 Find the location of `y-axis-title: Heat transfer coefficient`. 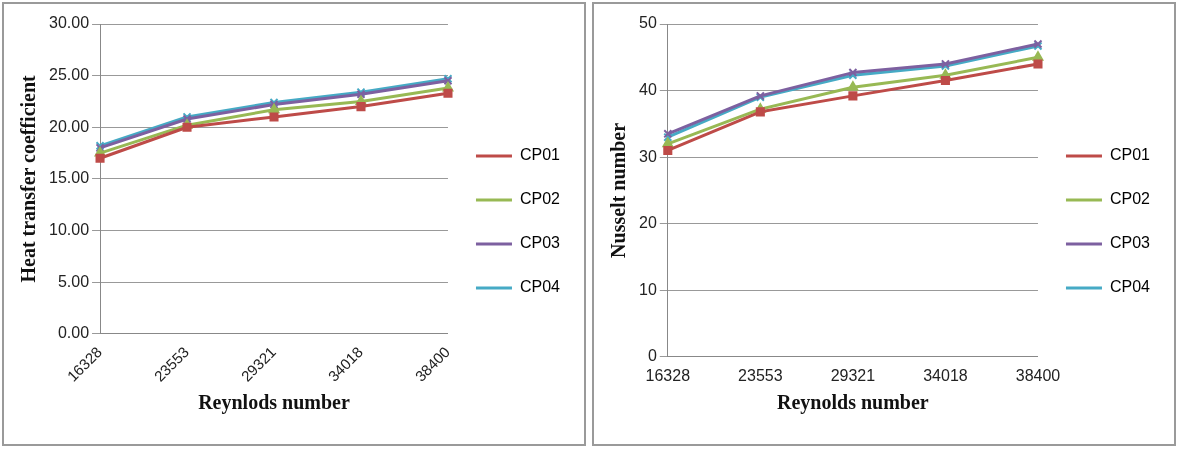

y-axis-title: Heat transfer coefficient is located at coordinates (28, 178).